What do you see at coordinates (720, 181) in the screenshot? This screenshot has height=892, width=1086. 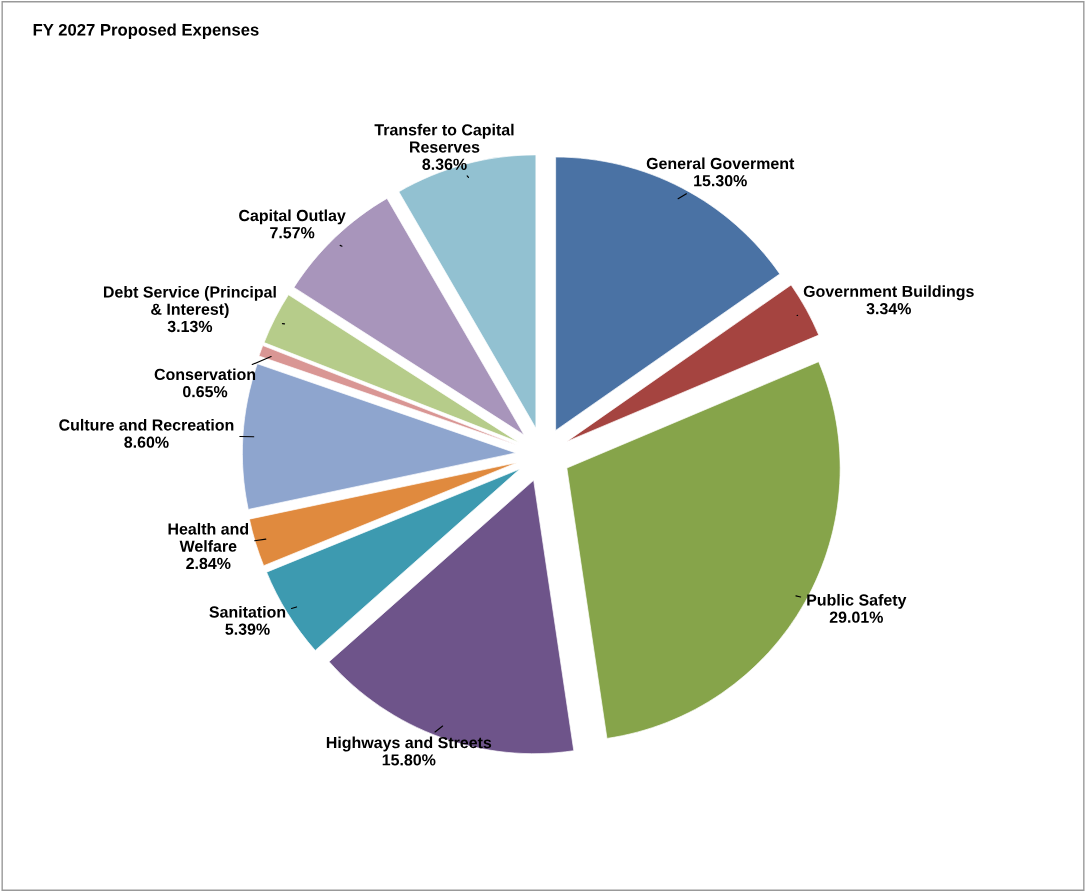 I see `data-label: 15.30%` at bounding box center [720, 181].